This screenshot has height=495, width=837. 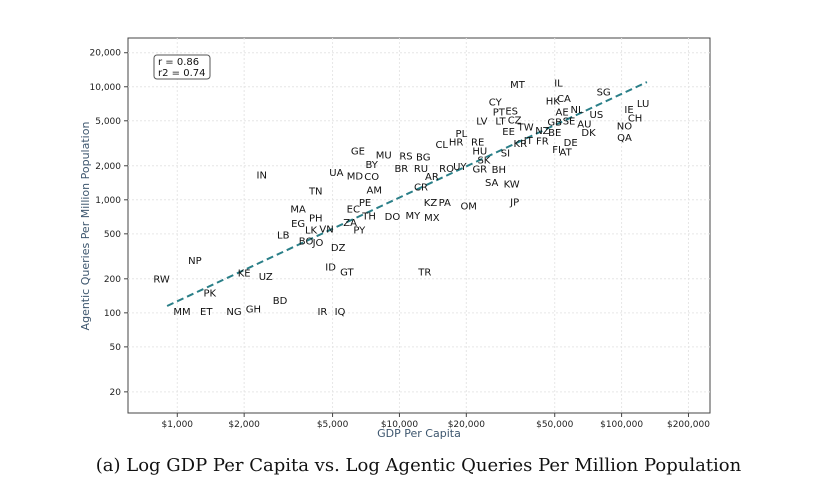 I want to click on point-label-vn: VN, so click(x=326, y=230).